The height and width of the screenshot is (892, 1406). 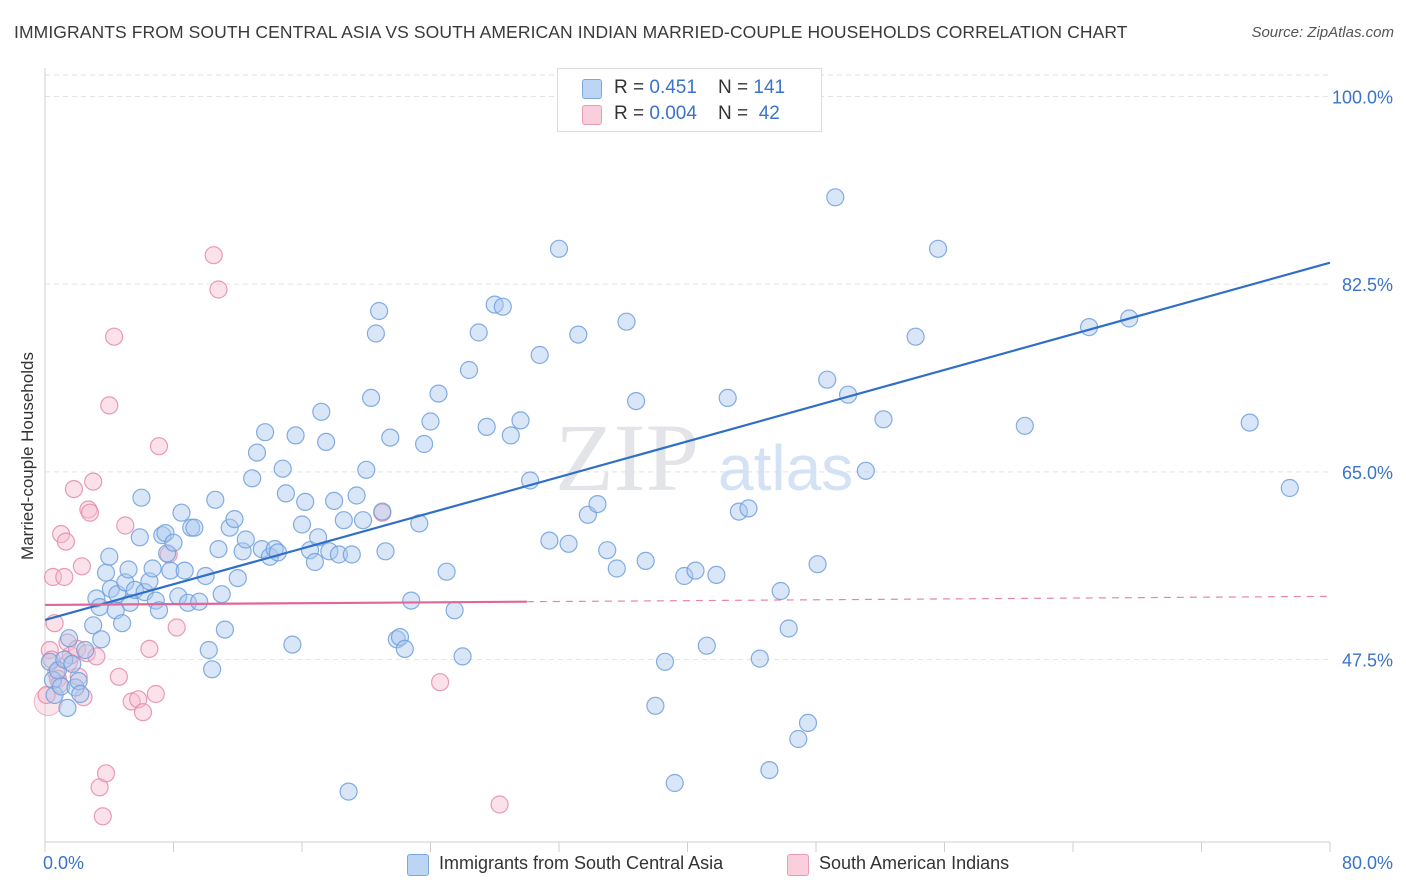 What do you see at coordinates (914, 863) in the screenshot?
I see `legend-label-south-american-indians: South American Indians` at bounding box center [914, 863].